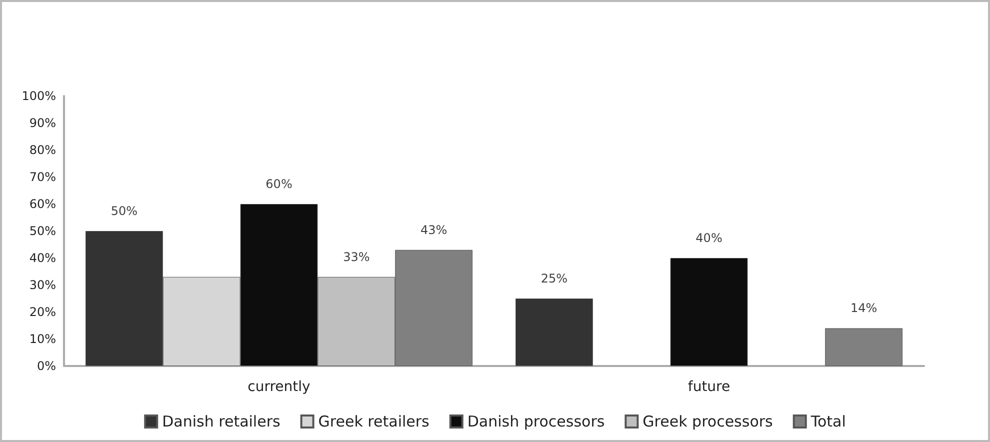 This screenshot has height=442, width=990. Describe the element at coordinates (221, 421) in the screenshot. I see `legend-label: Danish retailers` at that location.